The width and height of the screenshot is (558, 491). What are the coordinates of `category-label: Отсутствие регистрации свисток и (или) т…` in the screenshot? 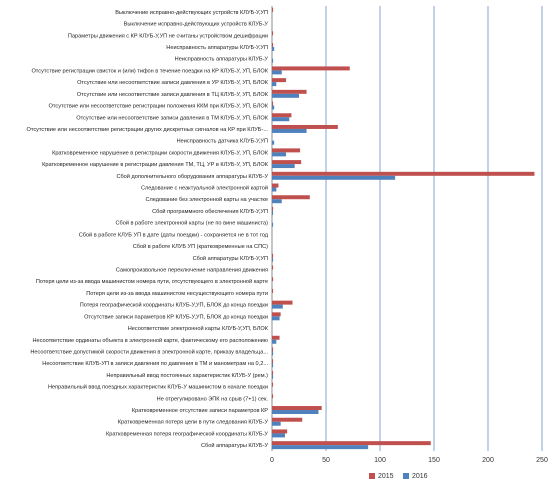 It's located at (149, 71).